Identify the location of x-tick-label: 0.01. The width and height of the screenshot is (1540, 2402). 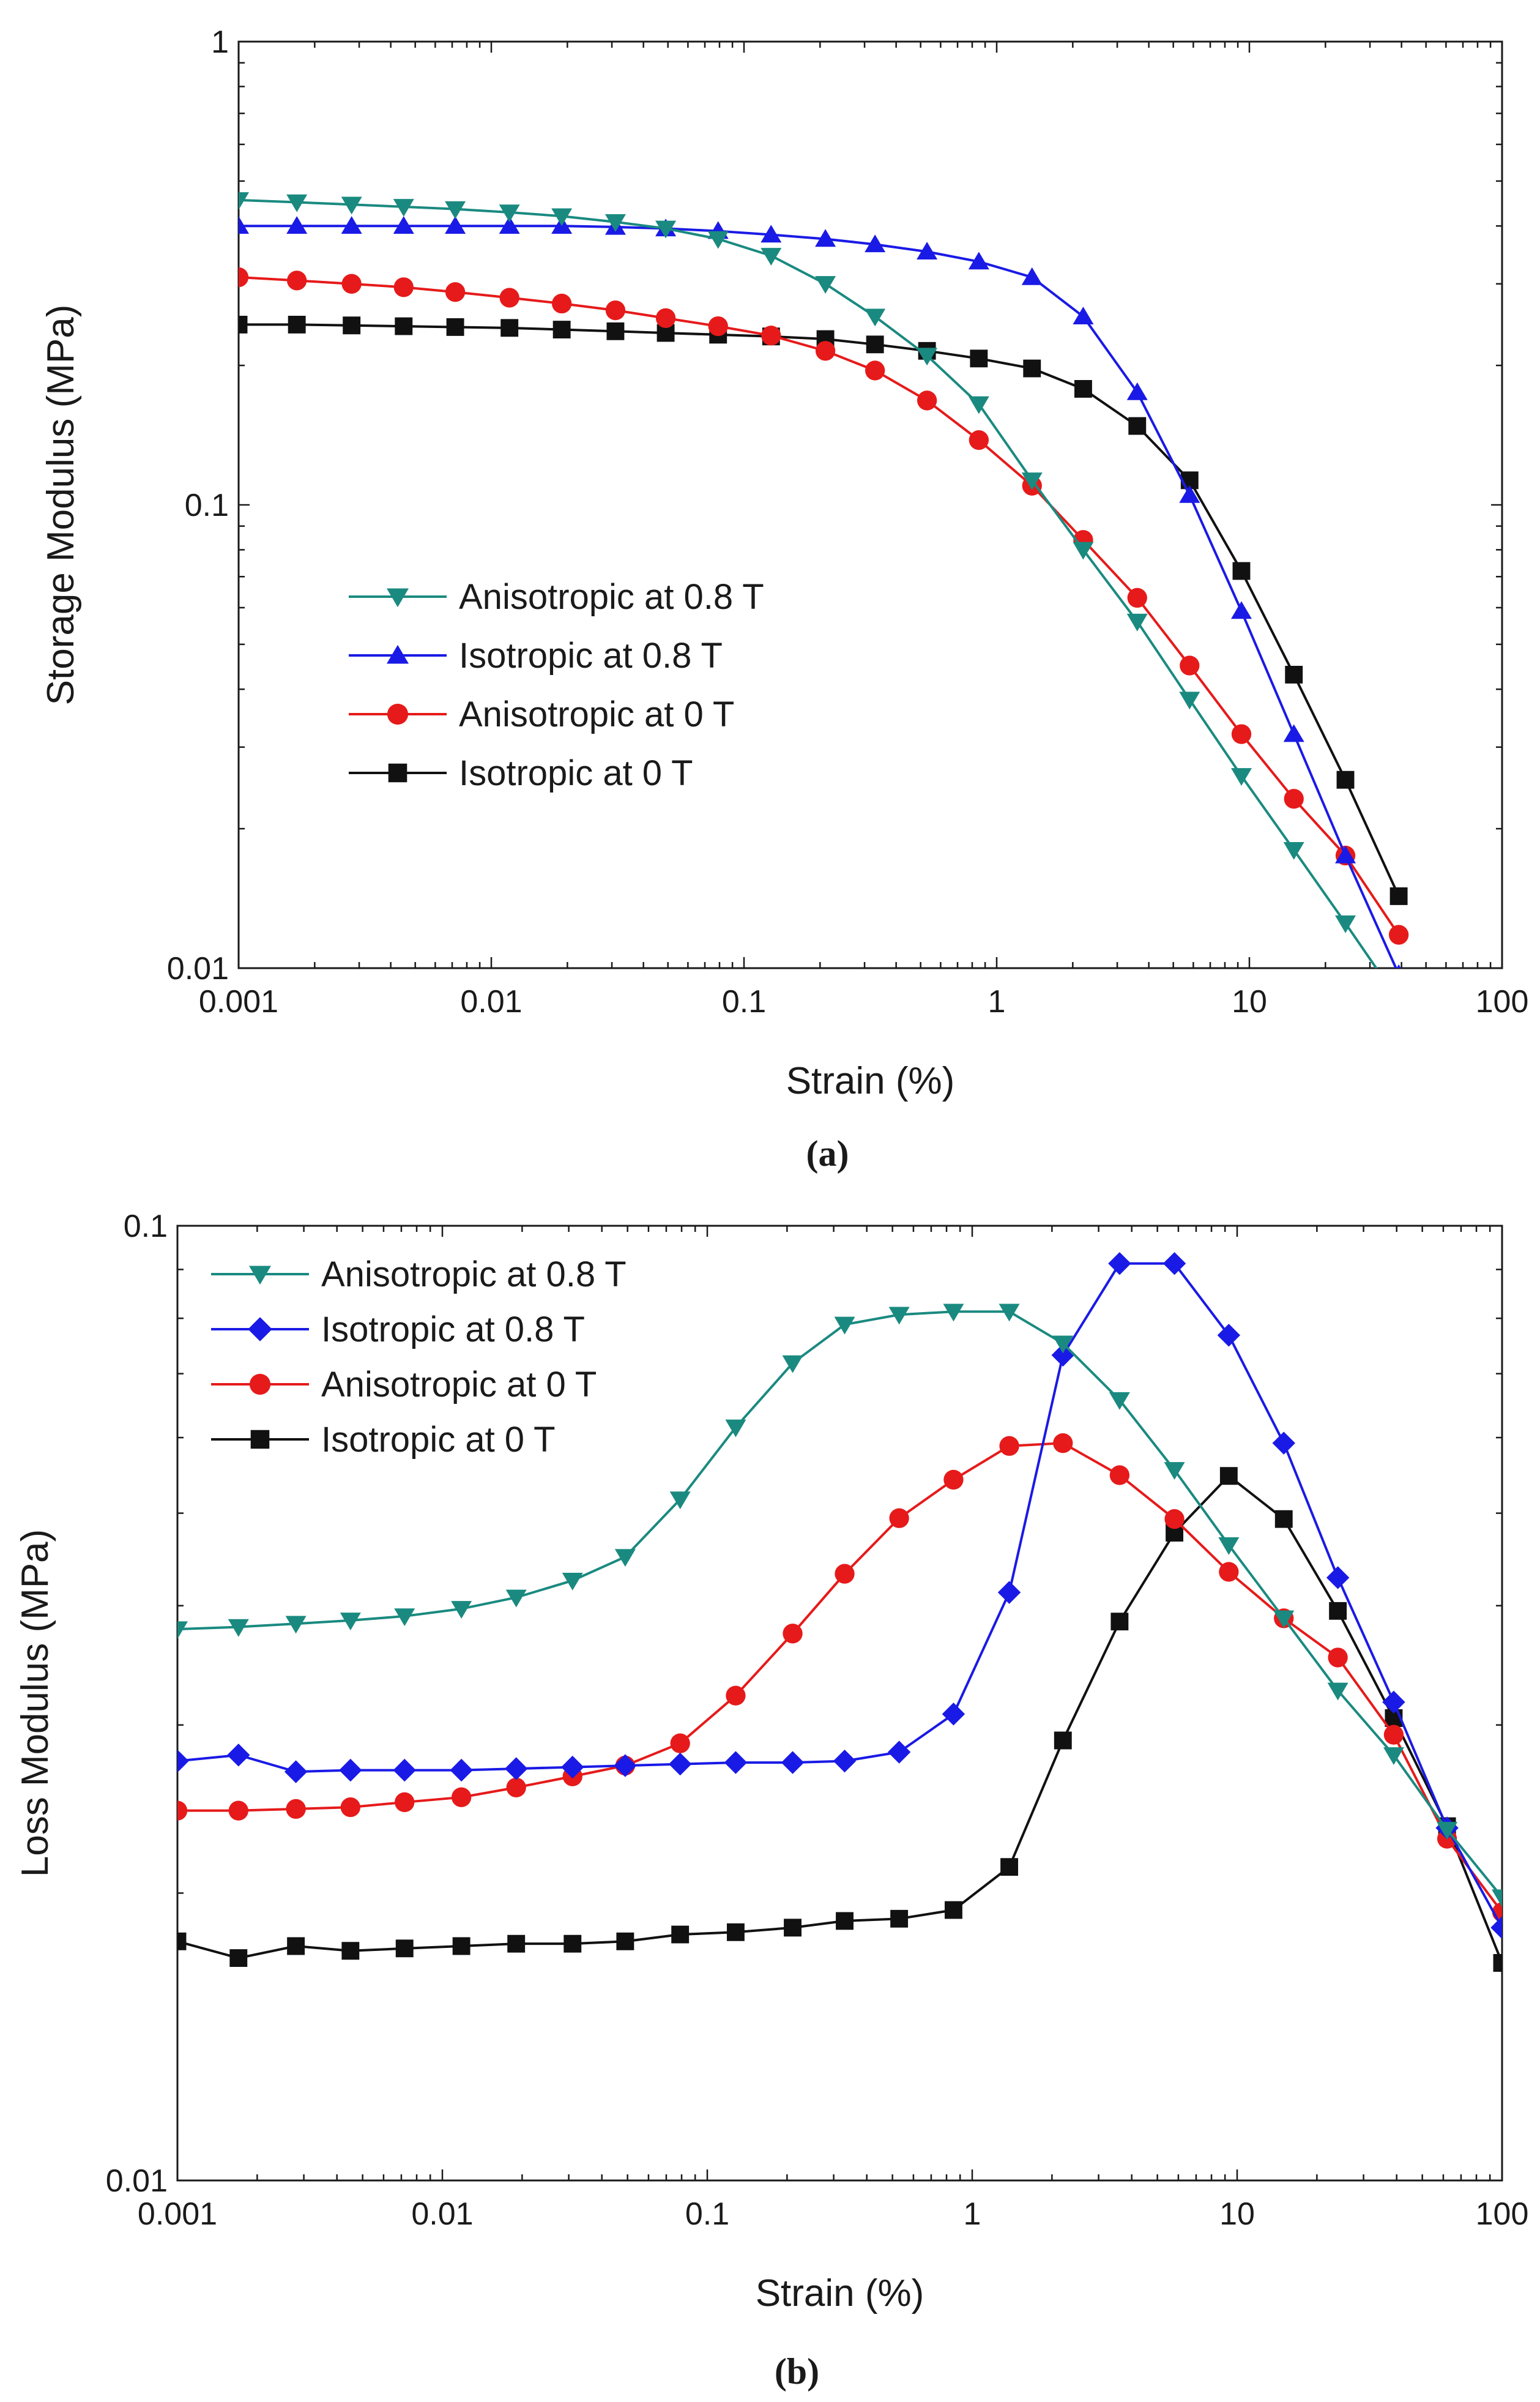
(442, 2214).